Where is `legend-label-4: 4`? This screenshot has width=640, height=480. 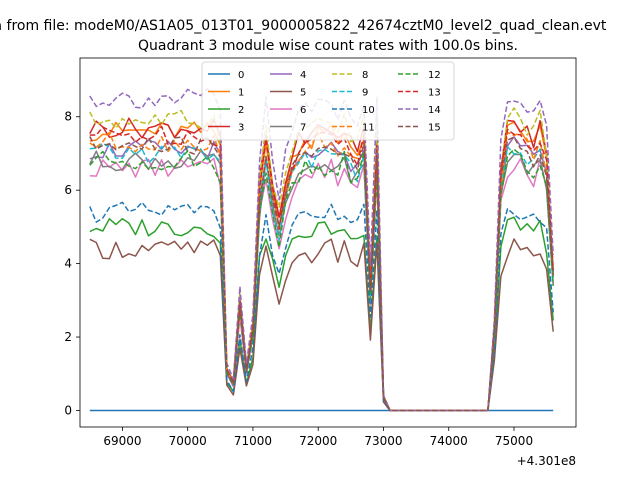 legend-label-4: 4 is located at coordinates (303, 75).